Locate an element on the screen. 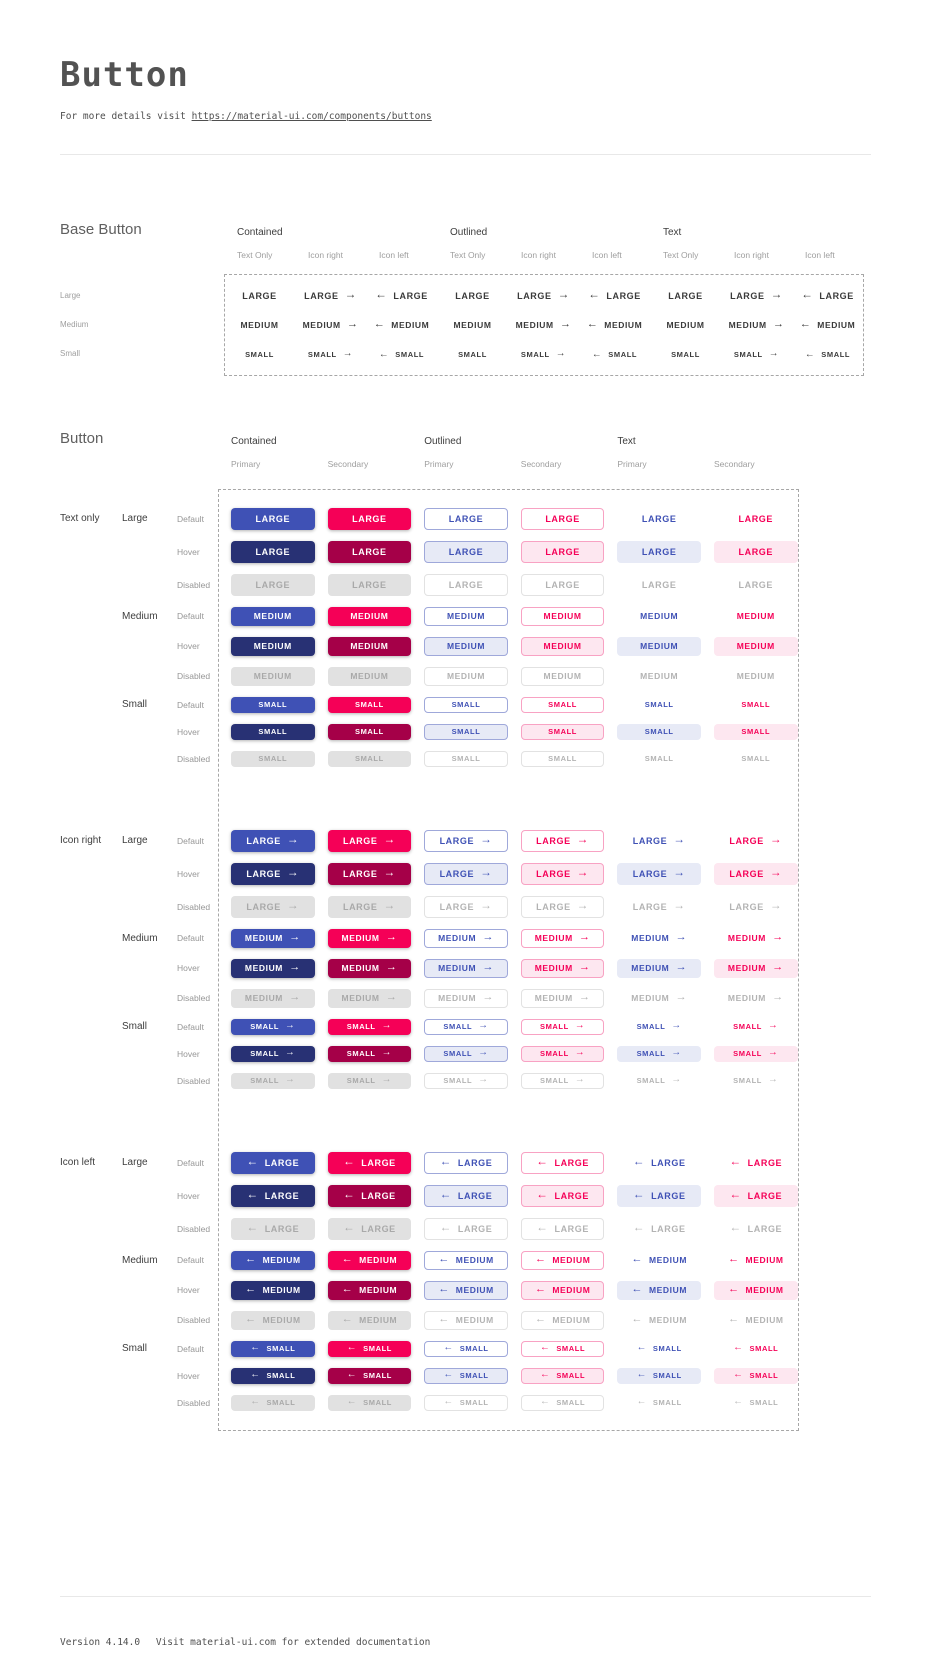  button-outlined-primary-medium-hover-icon-left: ← MEDIUM is located at coordinates (466, 1290).